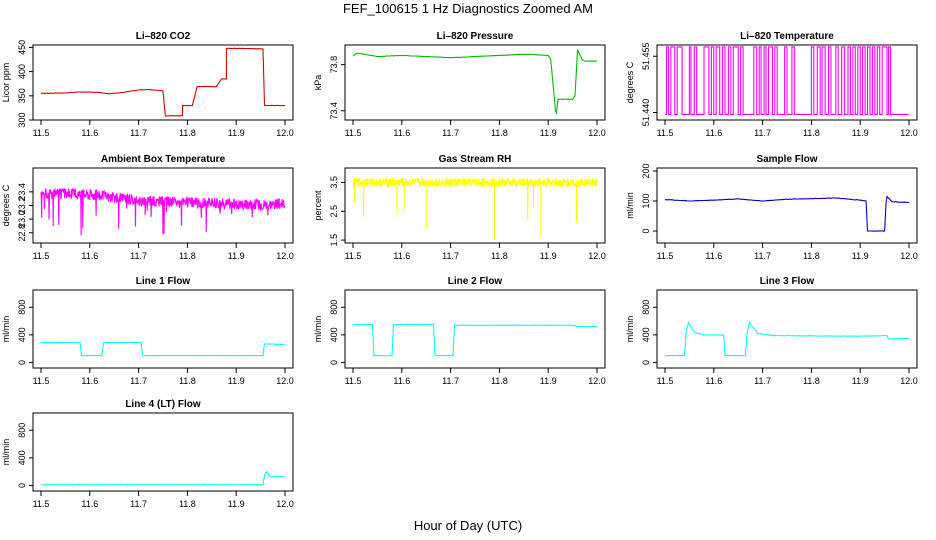  I want to click on y-tick-label: 800, so click(334, 307).